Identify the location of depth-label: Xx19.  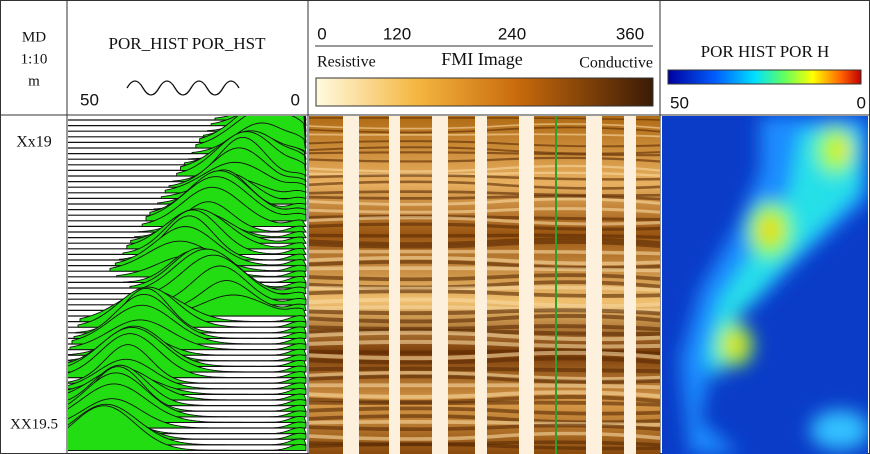
(34, 142).